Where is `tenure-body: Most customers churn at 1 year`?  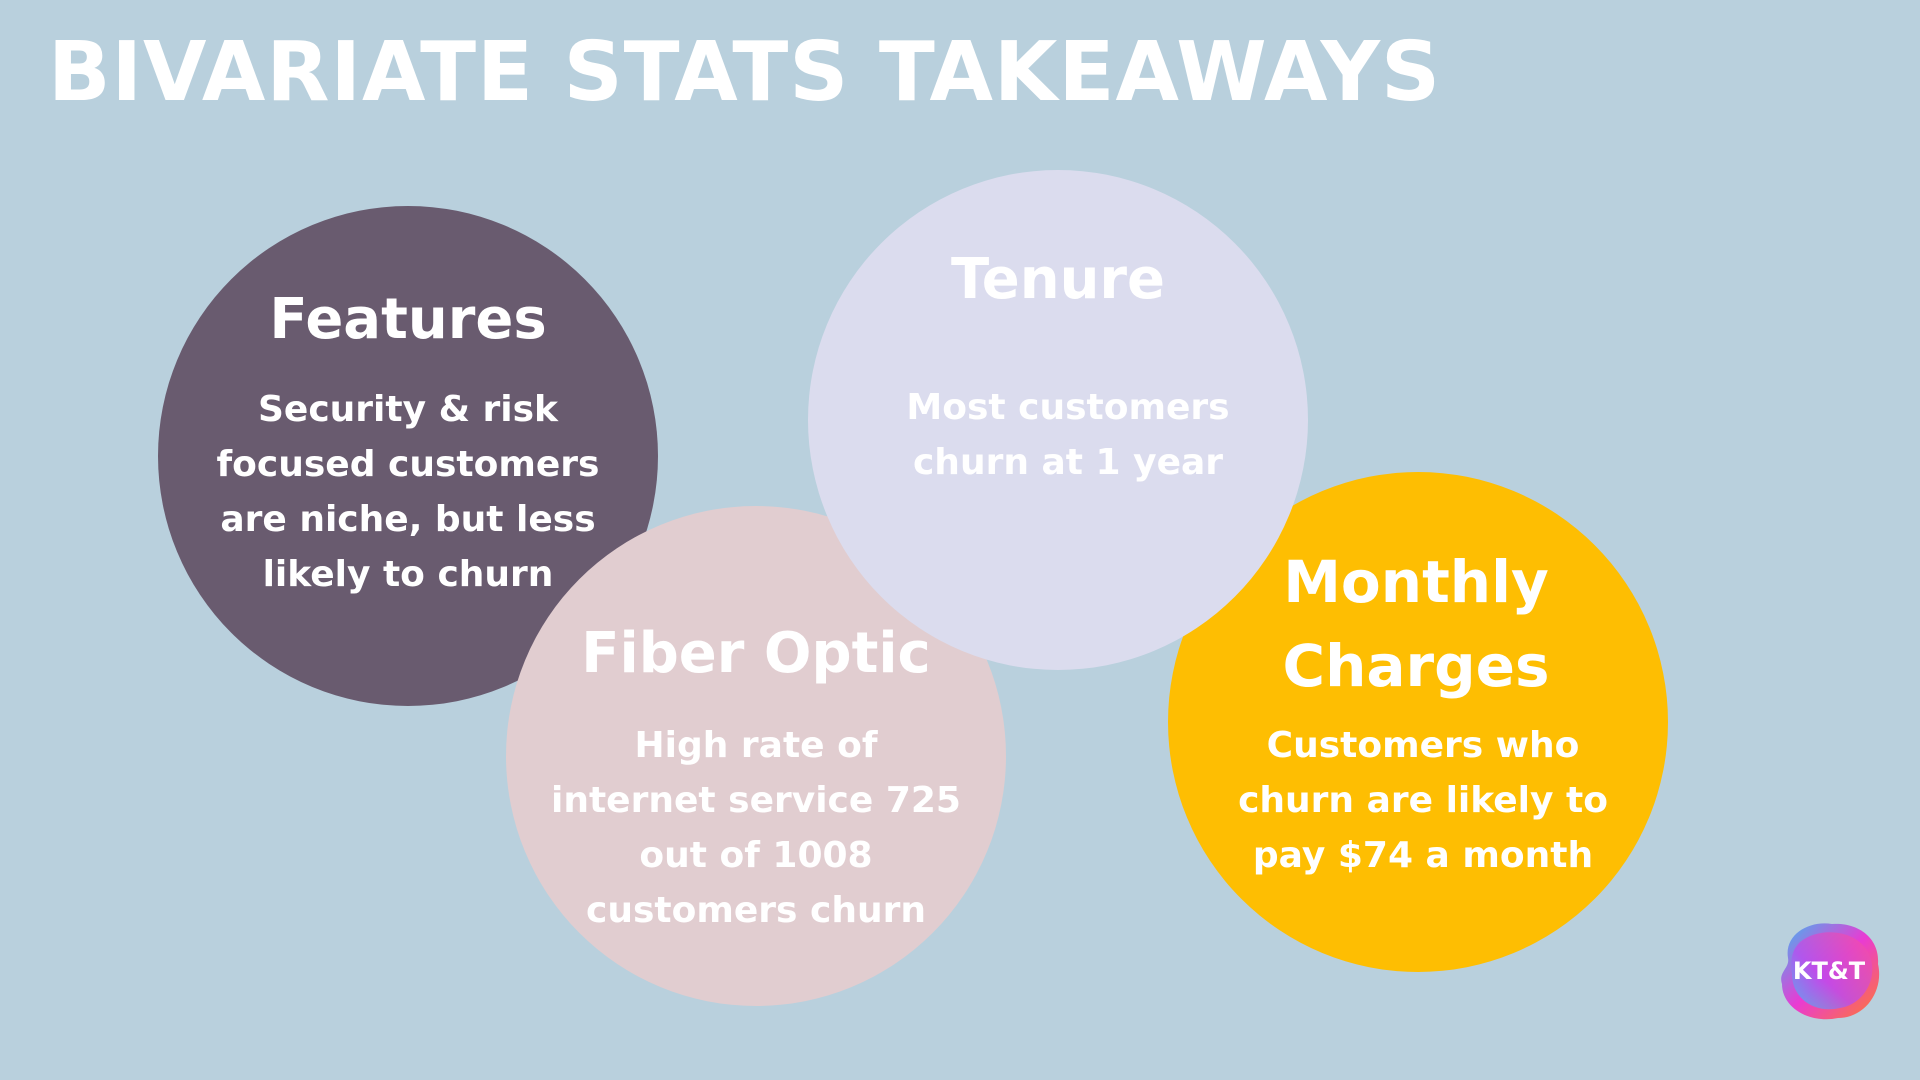 tenure-body: Most customers churn at 1 year is located at coordinates (1068, 435).